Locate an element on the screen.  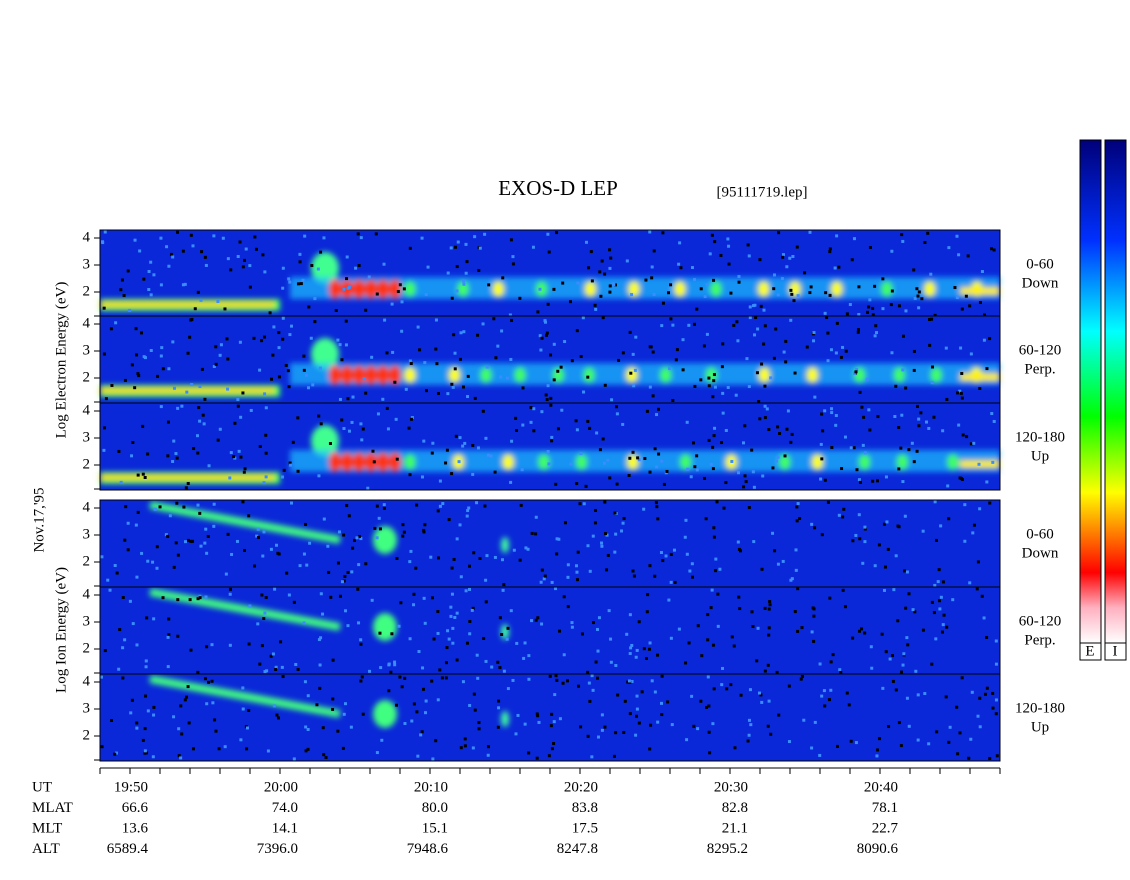
panel-frame is located at coordinates (550, 446).